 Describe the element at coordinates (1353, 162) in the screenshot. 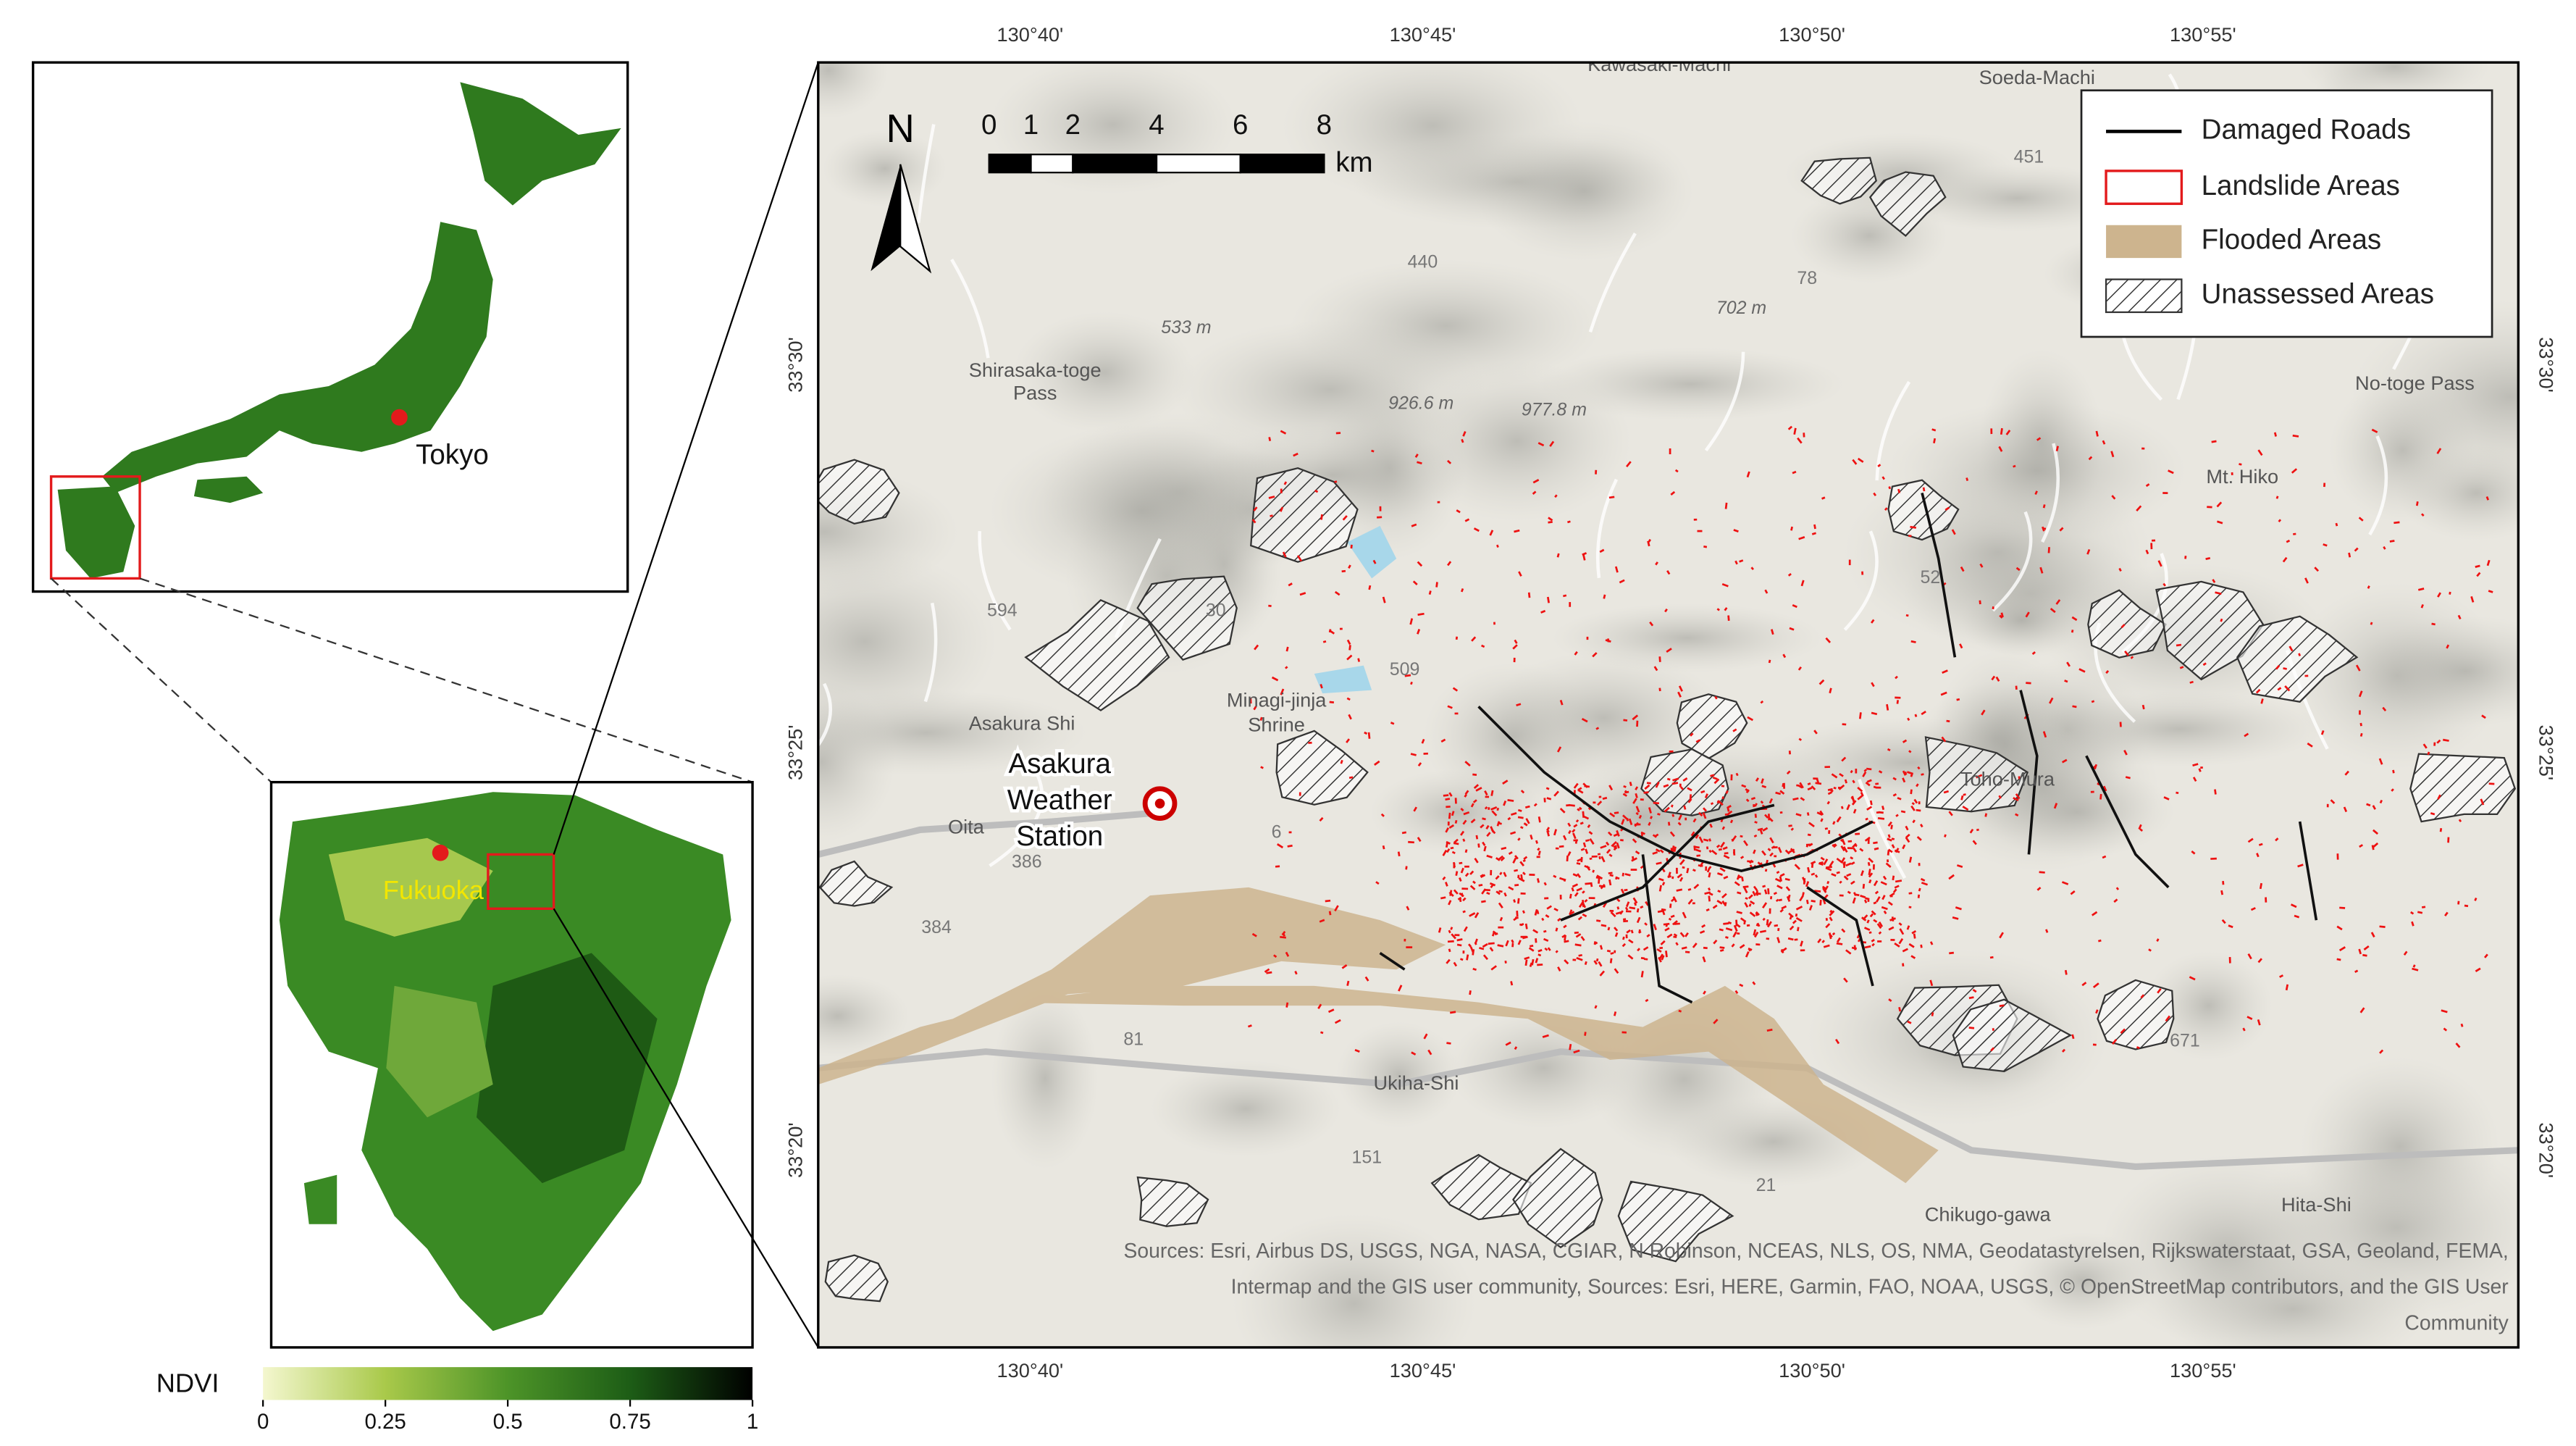

I see `scale-unit: km` at that location.